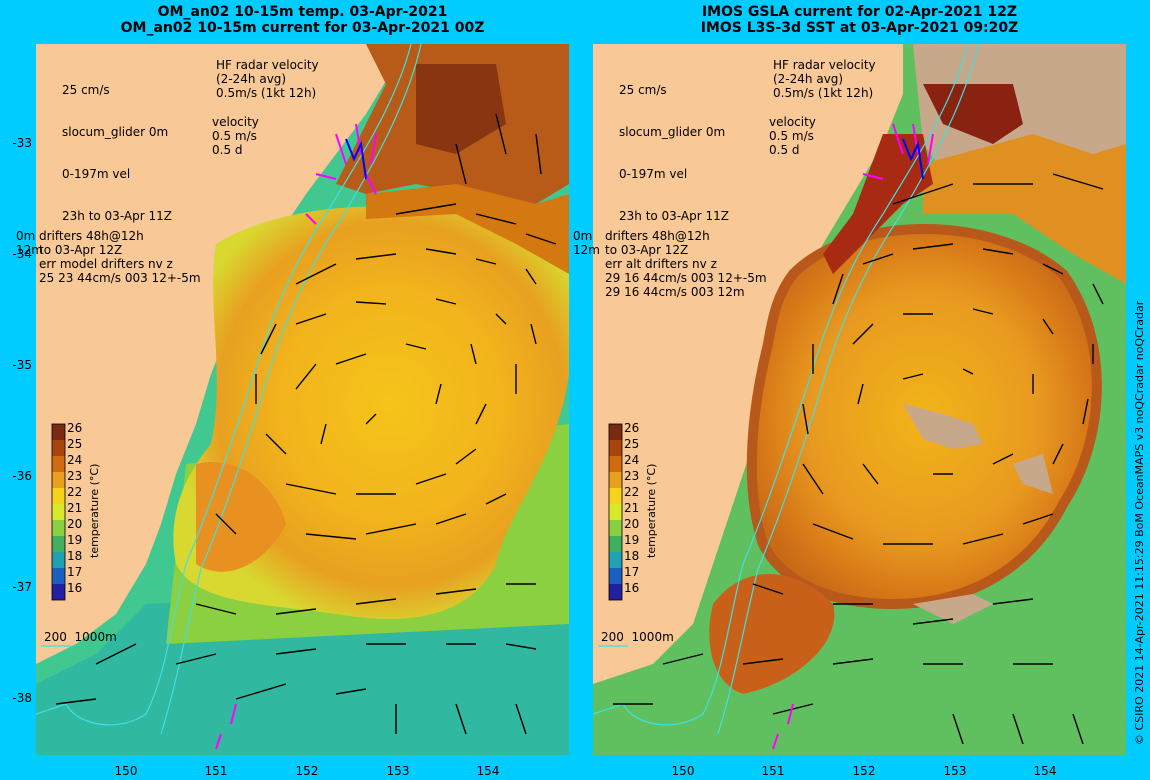  I want to click on left-title-line1: OM_an02 10-15m temp. 03-Apr-2021, so click(302, 12).